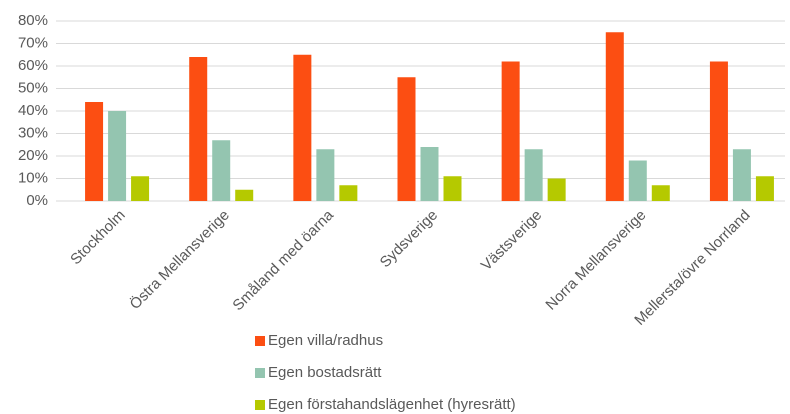 Image resolution: width=790 pixels, height=414 pixels. I want to click on y-tick-label: 50%, so click(33, 87).